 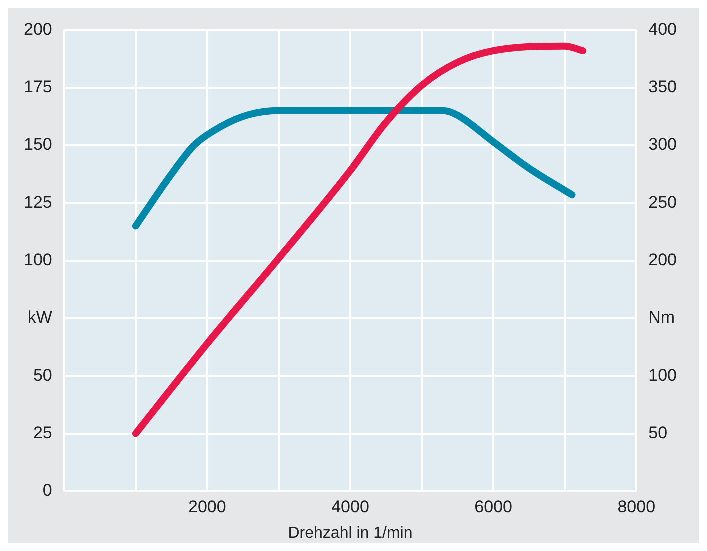 I want to click on x-tick-label: 4000, so click(x=351, y=506).